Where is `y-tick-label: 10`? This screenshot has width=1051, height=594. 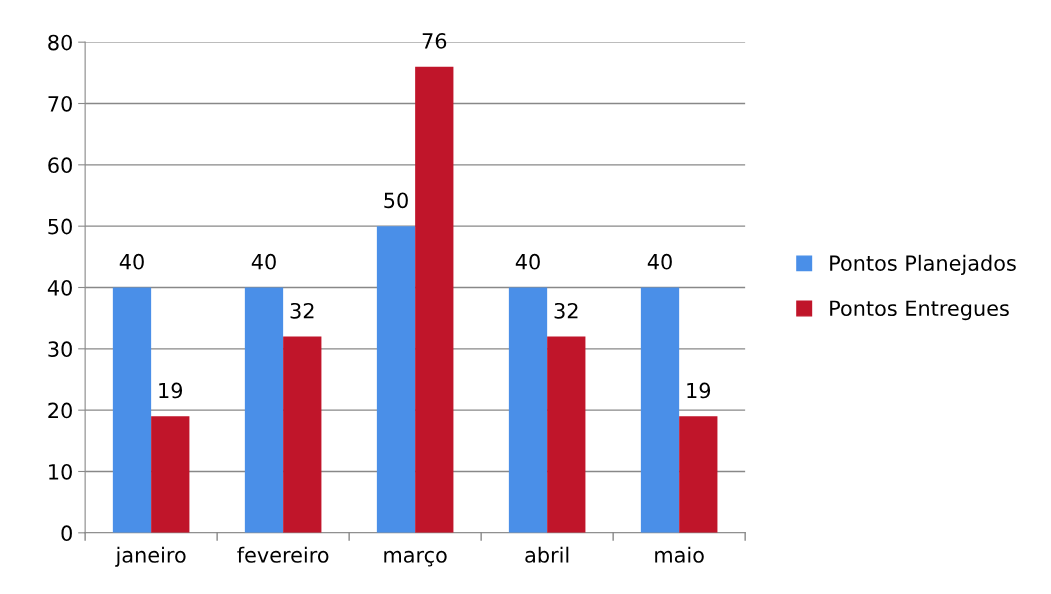
y-tick-label: 10 is located at coordinates (60, 471).